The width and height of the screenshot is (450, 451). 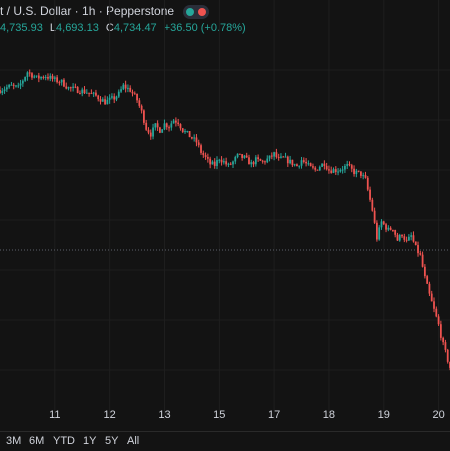 What do you see at coordinates (14, 441) in the screenshot?
I see `range-3m-button: 3M` at bounding box center [14, 441].